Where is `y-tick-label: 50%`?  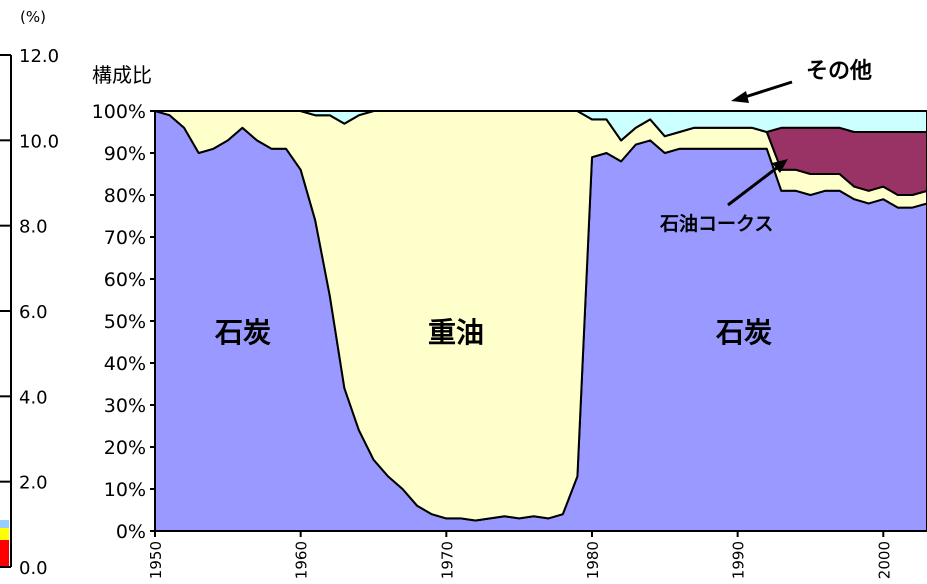 y-tick-label: 50% is located at coordinates (125, 322).